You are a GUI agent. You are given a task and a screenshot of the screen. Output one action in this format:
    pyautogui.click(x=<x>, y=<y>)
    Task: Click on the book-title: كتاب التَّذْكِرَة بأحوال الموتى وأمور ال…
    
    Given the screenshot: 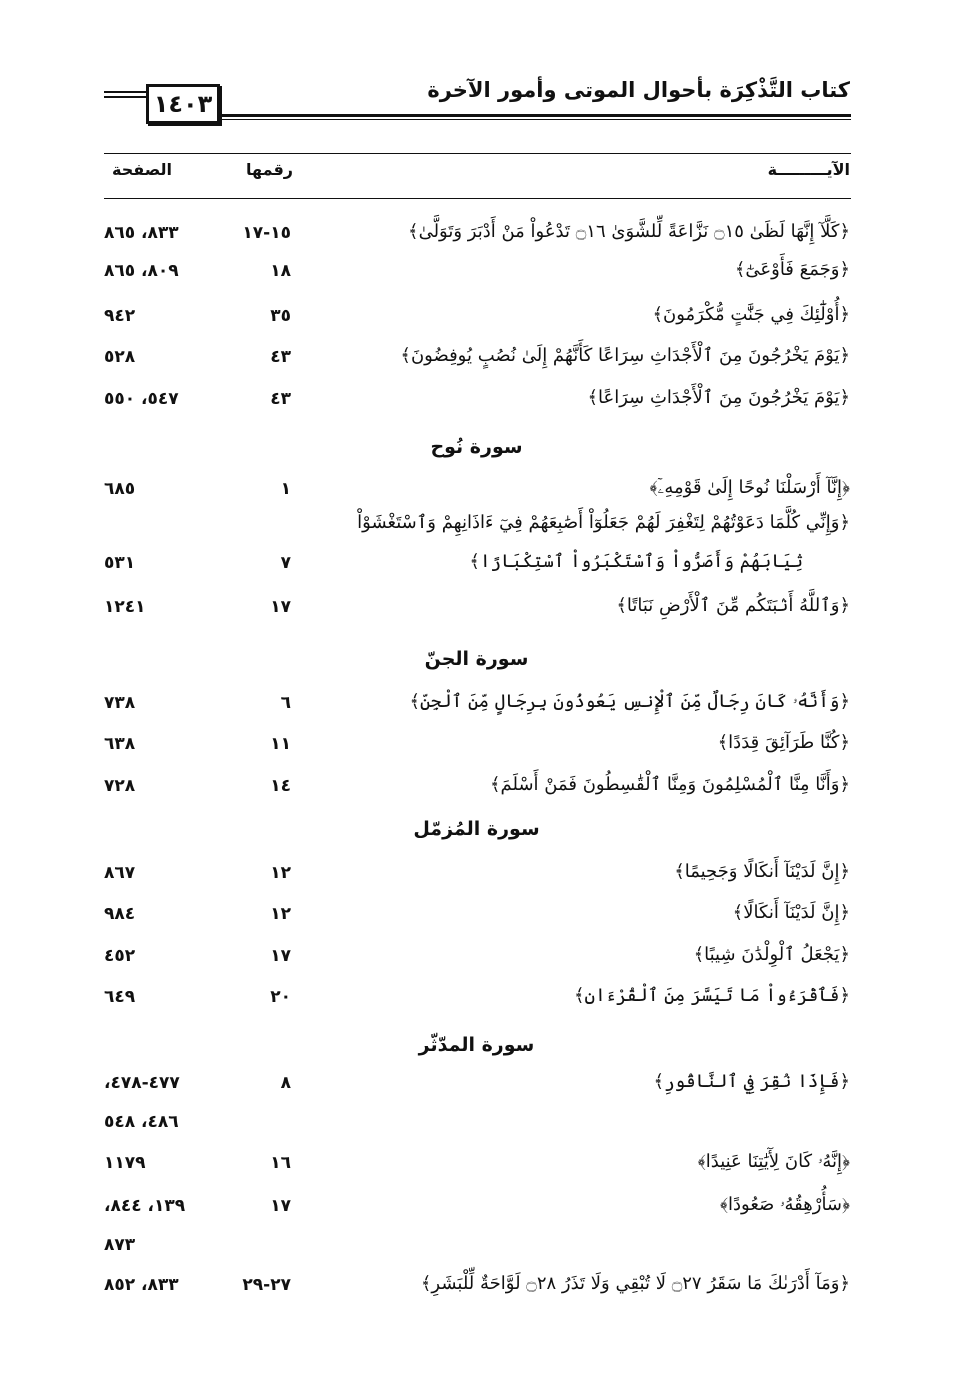 What is the action you would take?
    pyautogui.click(x=638, y=90)
    